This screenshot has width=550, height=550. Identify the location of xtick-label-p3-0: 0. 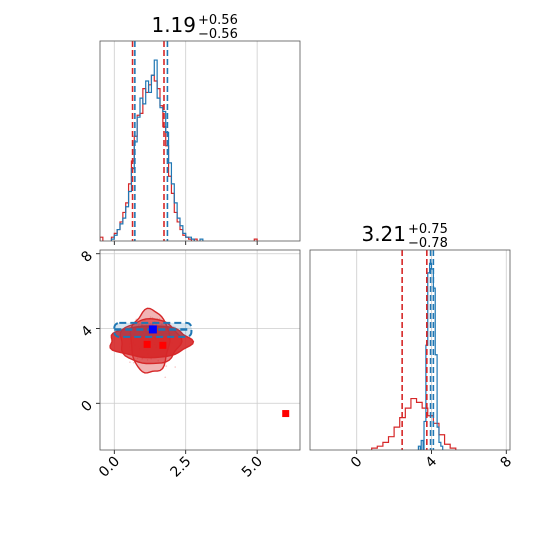
(357, 463).